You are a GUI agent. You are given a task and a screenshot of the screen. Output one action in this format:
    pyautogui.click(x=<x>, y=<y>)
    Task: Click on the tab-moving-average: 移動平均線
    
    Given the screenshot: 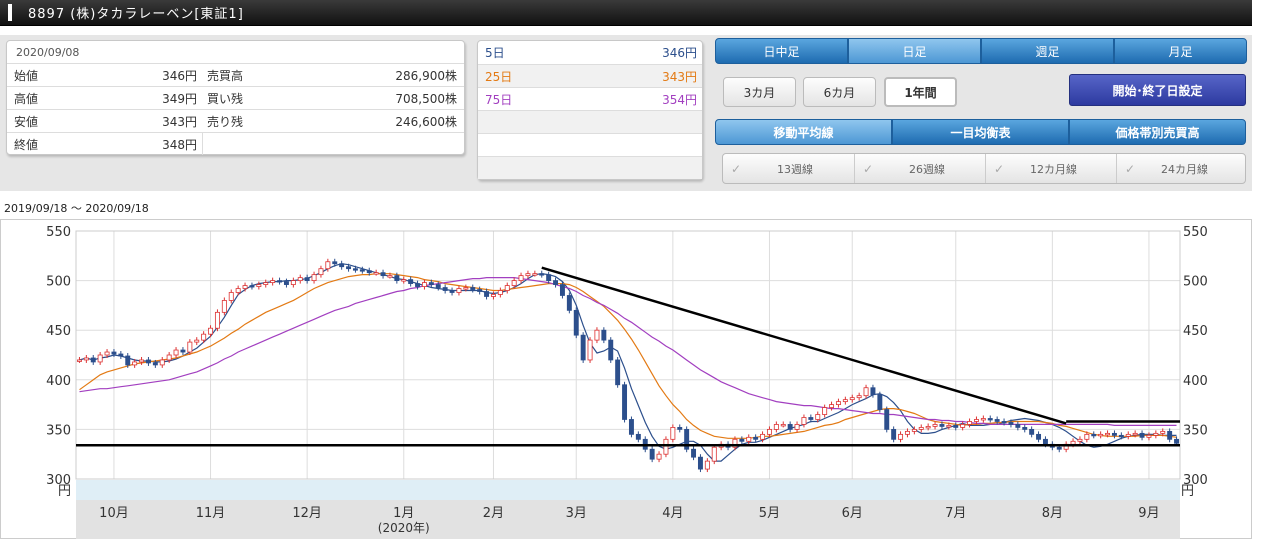 What is the action you would take?
    pyautogui.click(x=803, y=132)
    